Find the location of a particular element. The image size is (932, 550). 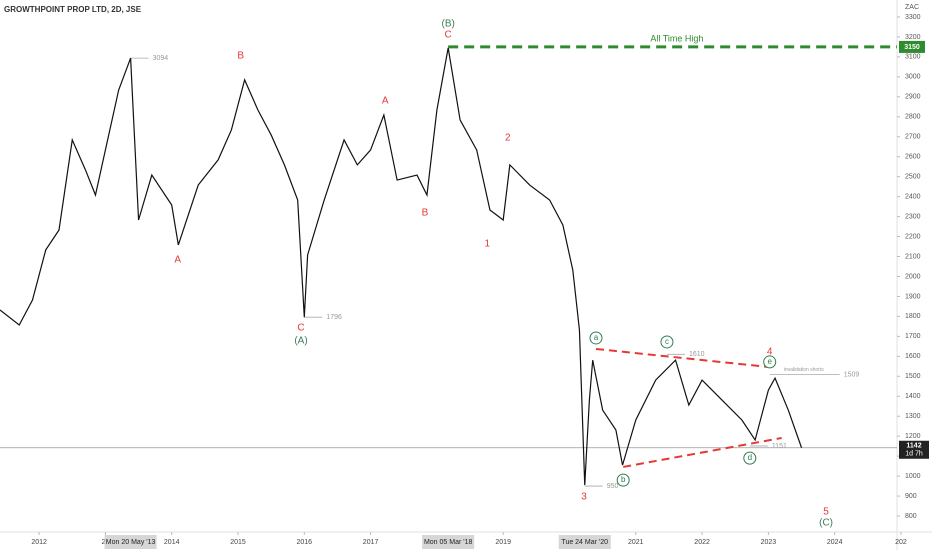

x-tick-label: 2012 is located at coordinates (39, 542).